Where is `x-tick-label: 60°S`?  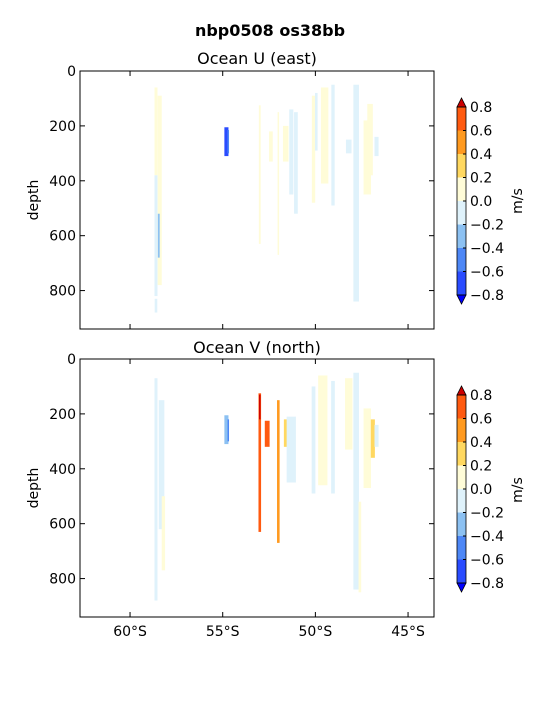
x-tick-label: 60°S is located at coordinates (130, 632).